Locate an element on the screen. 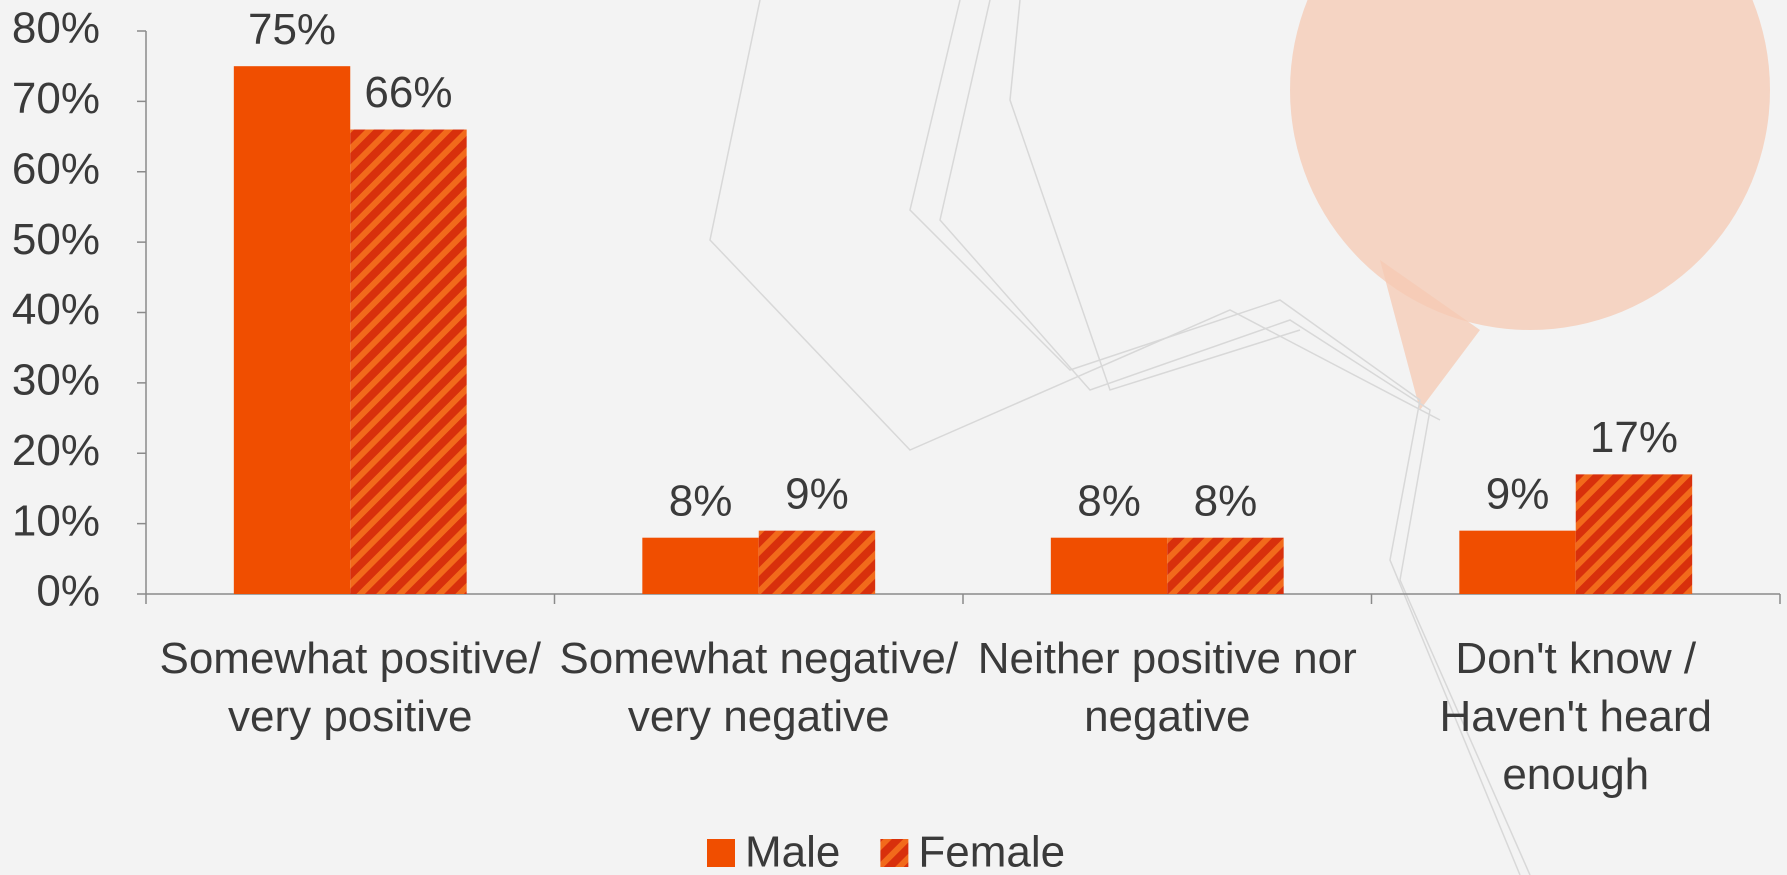 The width and height of the screenshot is (1787, 875). y-tick-label: 60% is located at coordinates (56, 168).